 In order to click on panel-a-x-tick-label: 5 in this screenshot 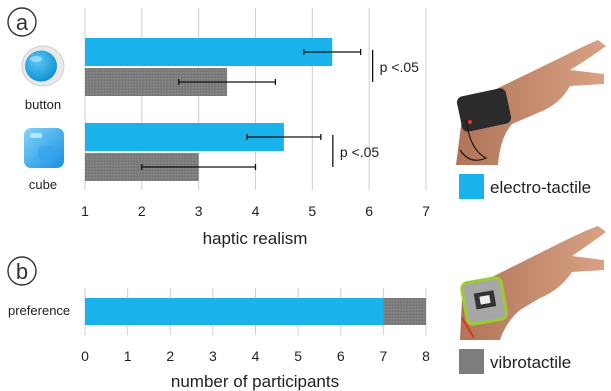, I will do `click(312, 211)`.